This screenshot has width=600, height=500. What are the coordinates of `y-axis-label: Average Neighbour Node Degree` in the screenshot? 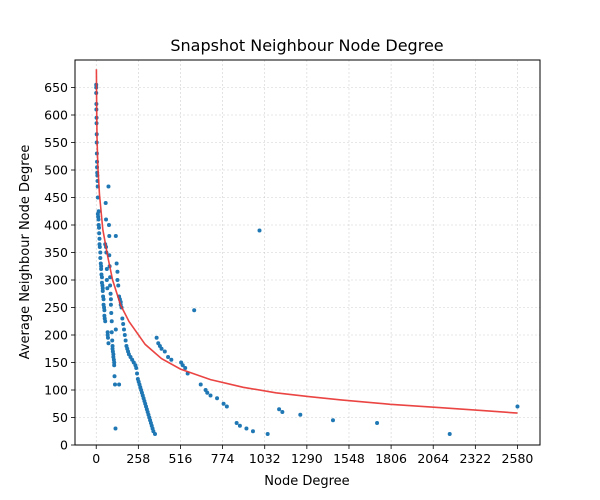 It's located at (25, 252).